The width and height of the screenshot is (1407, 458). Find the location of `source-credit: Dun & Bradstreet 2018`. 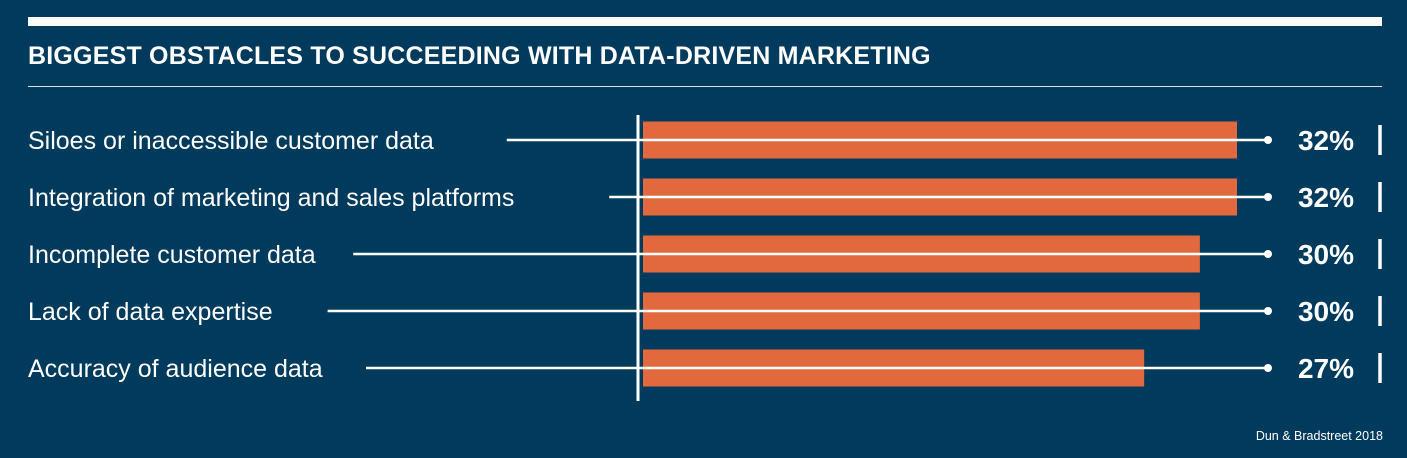

source-credit: Dun & Bradstreet 2018 is located at coordinates (1319, 436).